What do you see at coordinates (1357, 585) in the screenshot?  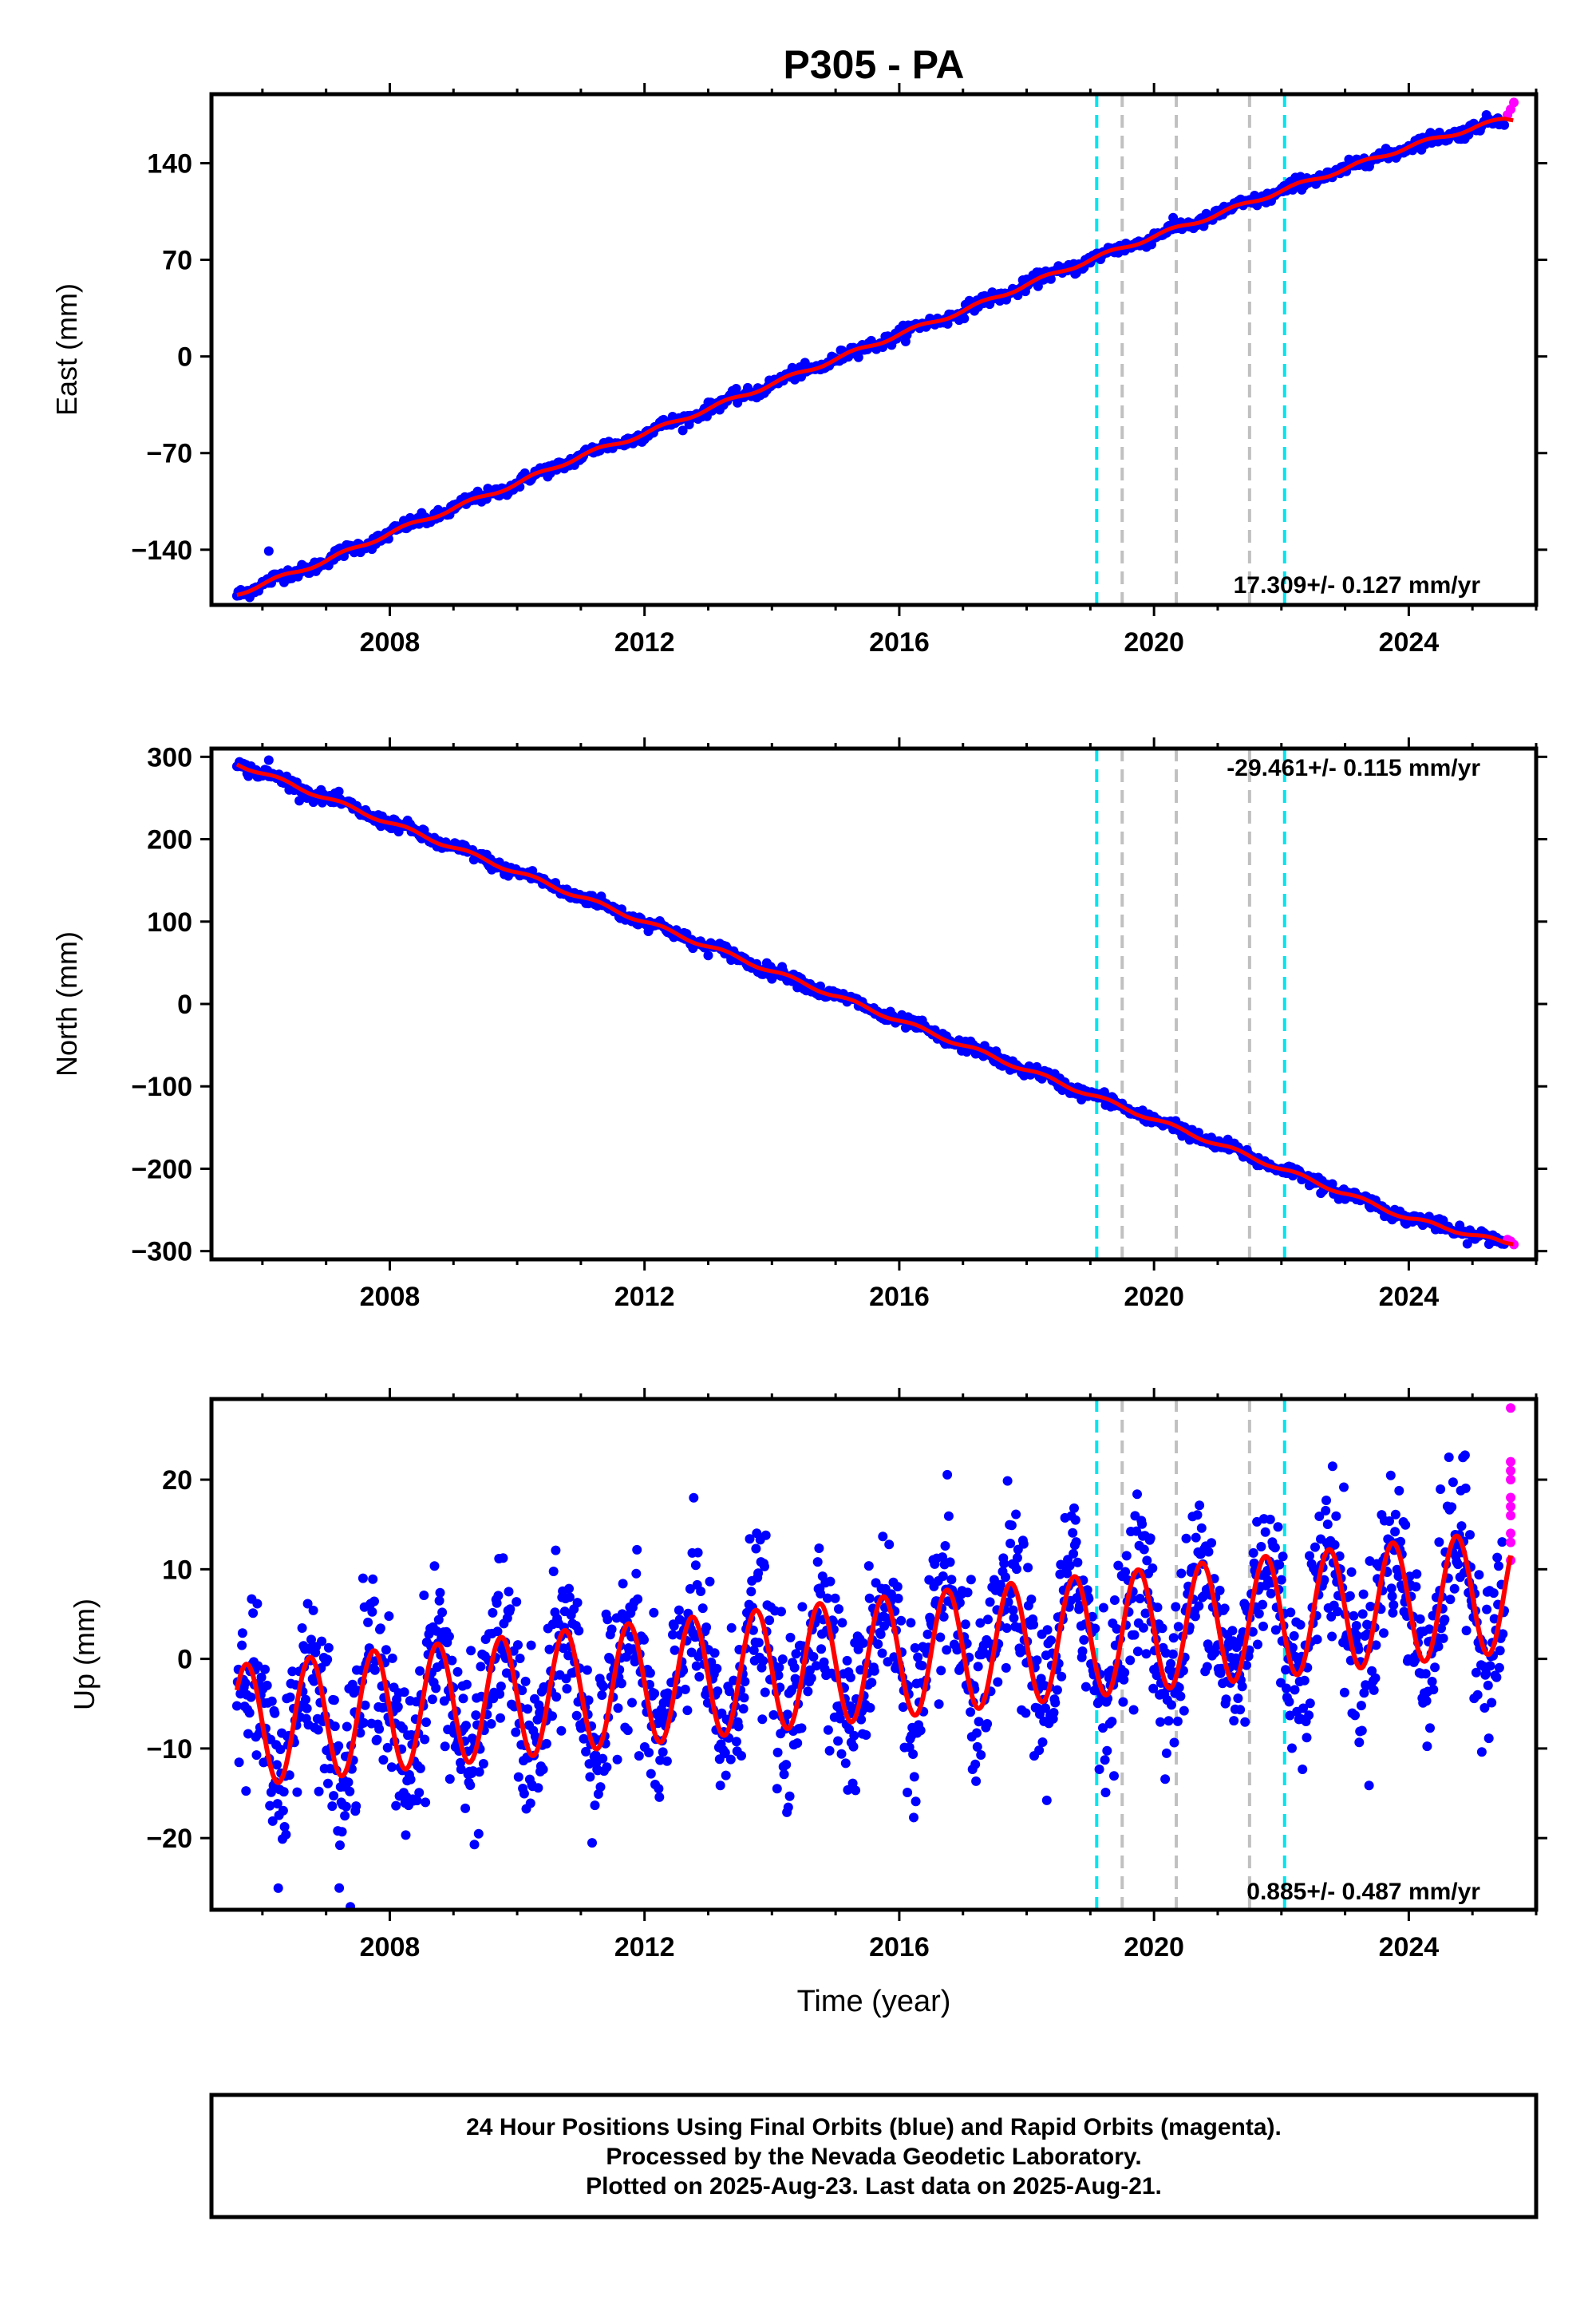 I see `east-rate-label: 17.309+/- 0.127 mm/yr` at bounding box center [1357, 585].